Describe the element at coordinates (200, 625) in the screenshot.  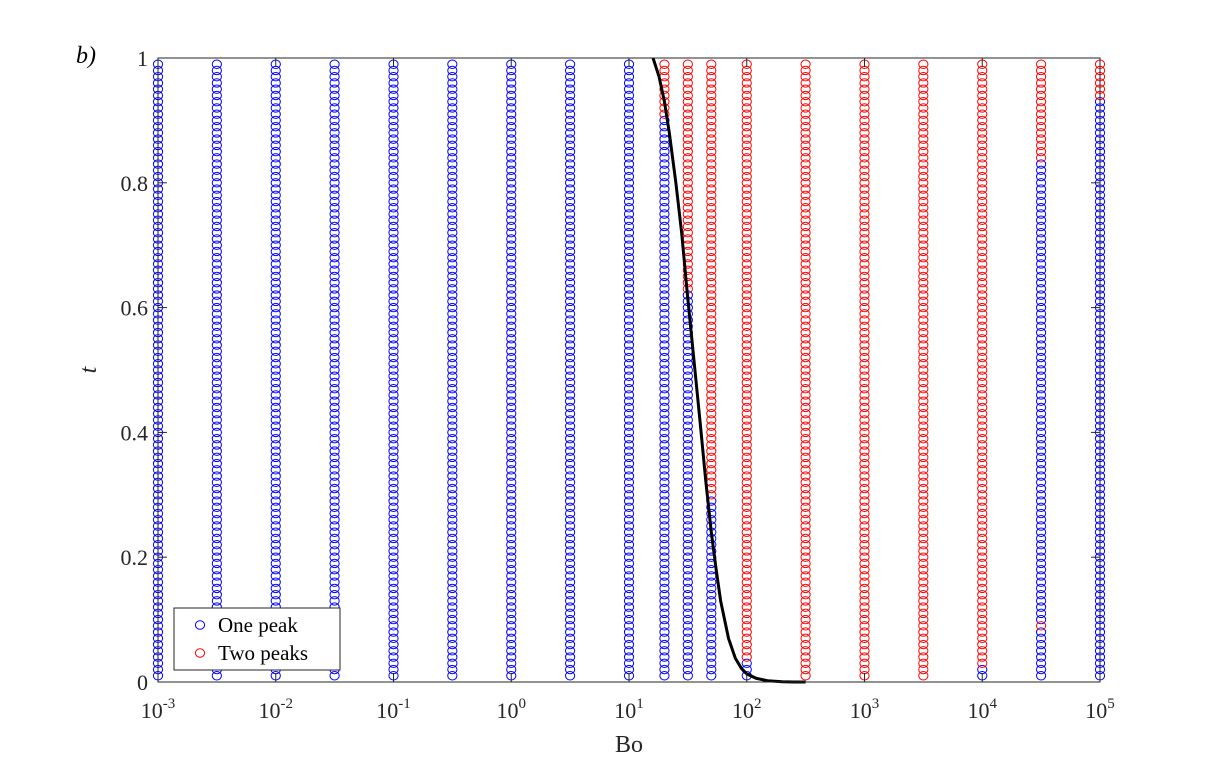
I see `legend-marker` at that location.